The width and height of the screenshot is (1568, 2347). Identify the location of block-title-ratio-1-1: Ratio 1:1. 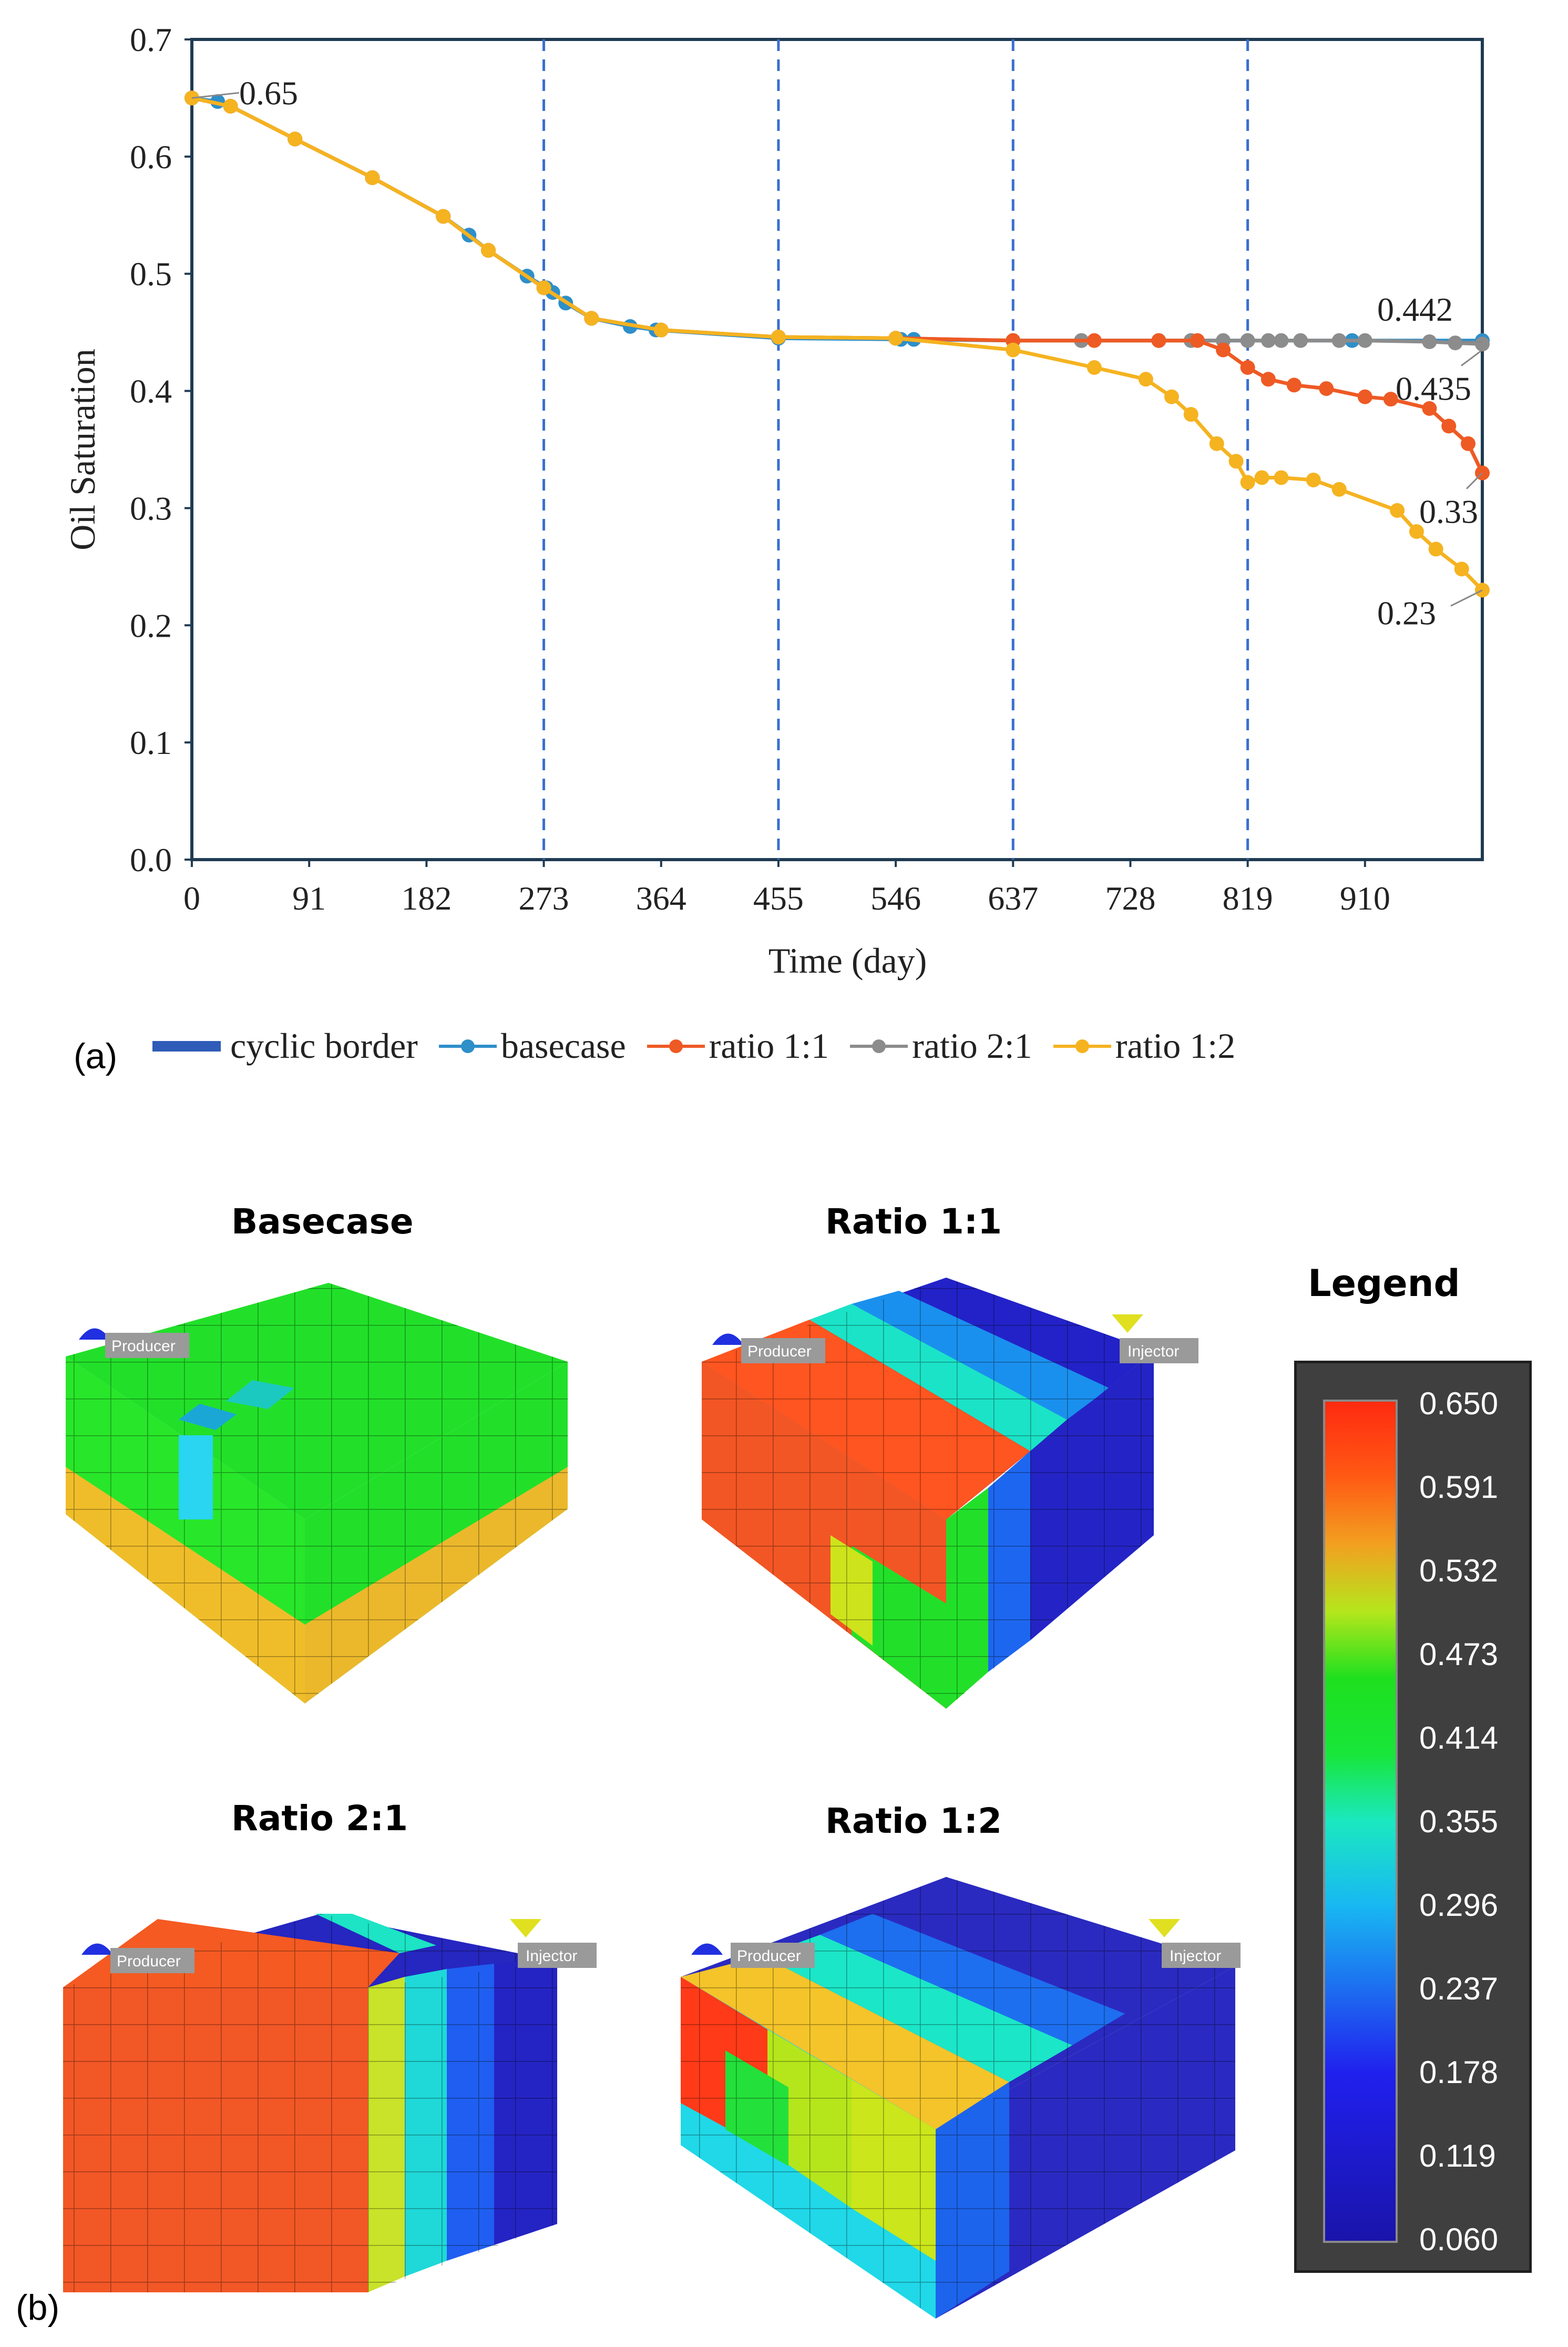
(913, 1221).